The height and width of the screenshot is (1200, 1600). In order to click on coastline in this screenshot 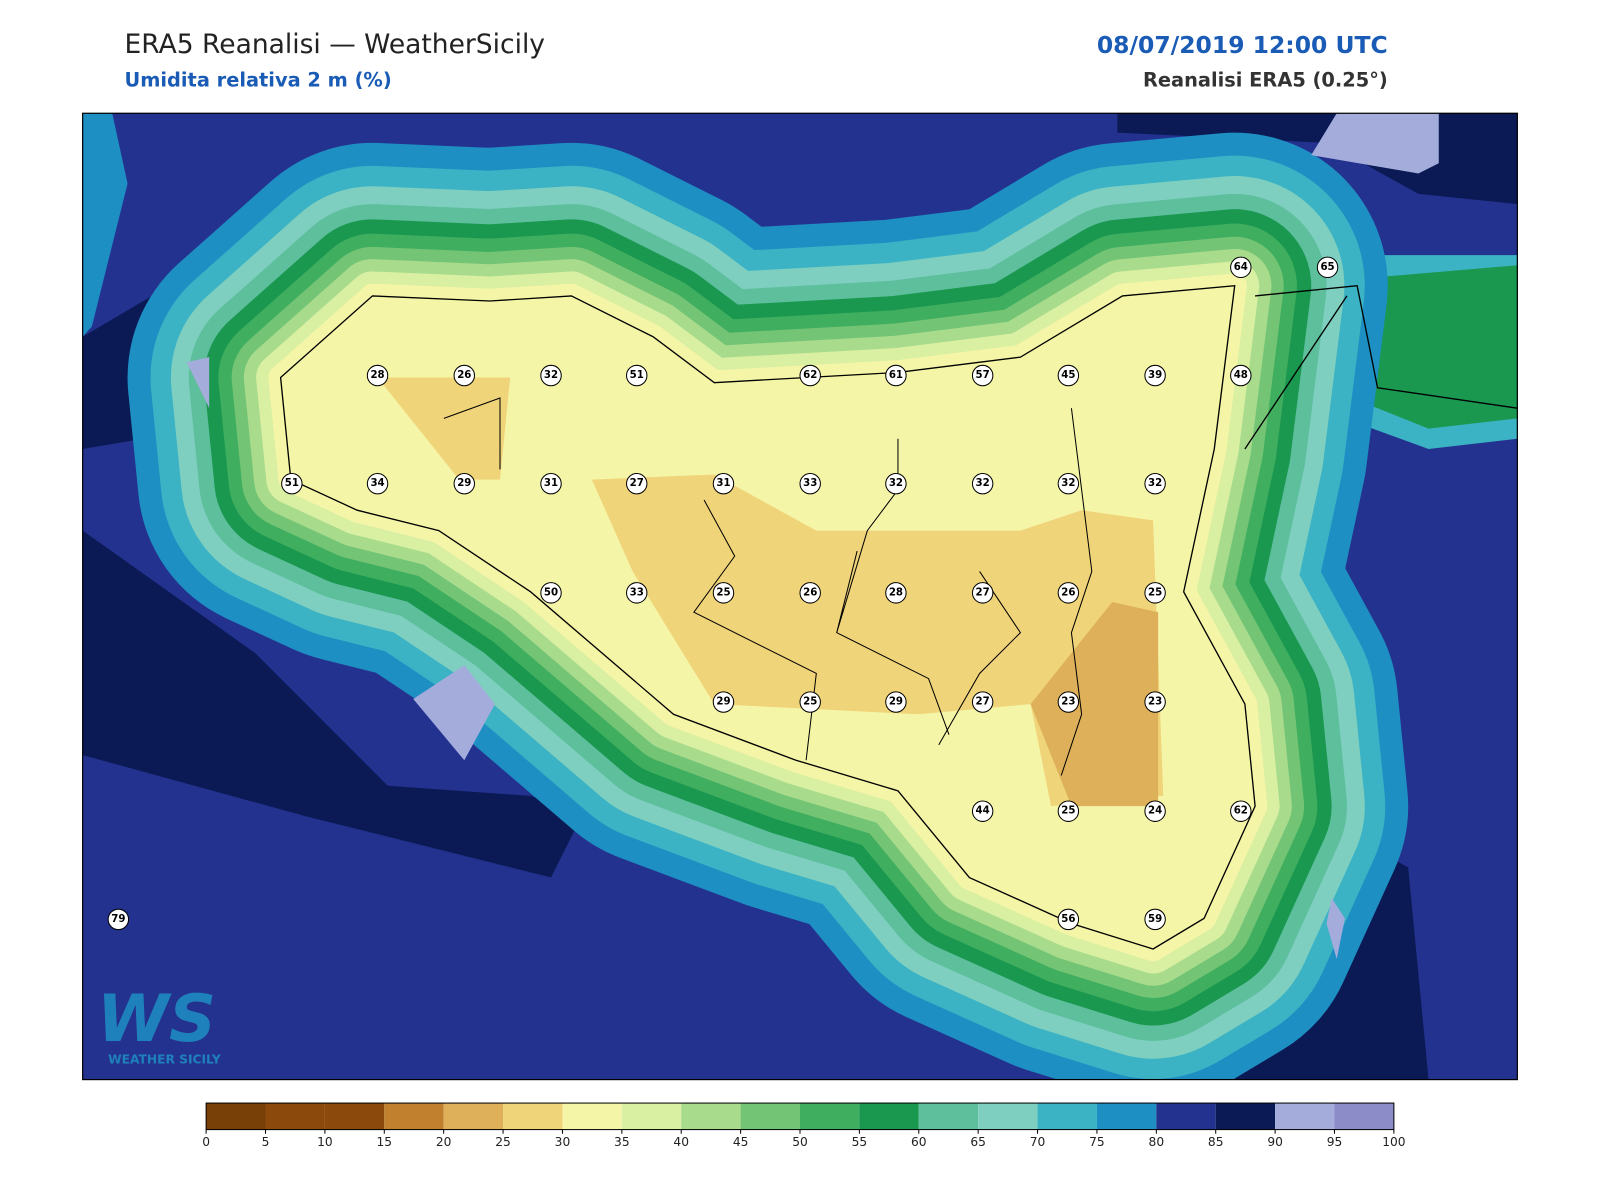, I will do `click(1381, 367)`.